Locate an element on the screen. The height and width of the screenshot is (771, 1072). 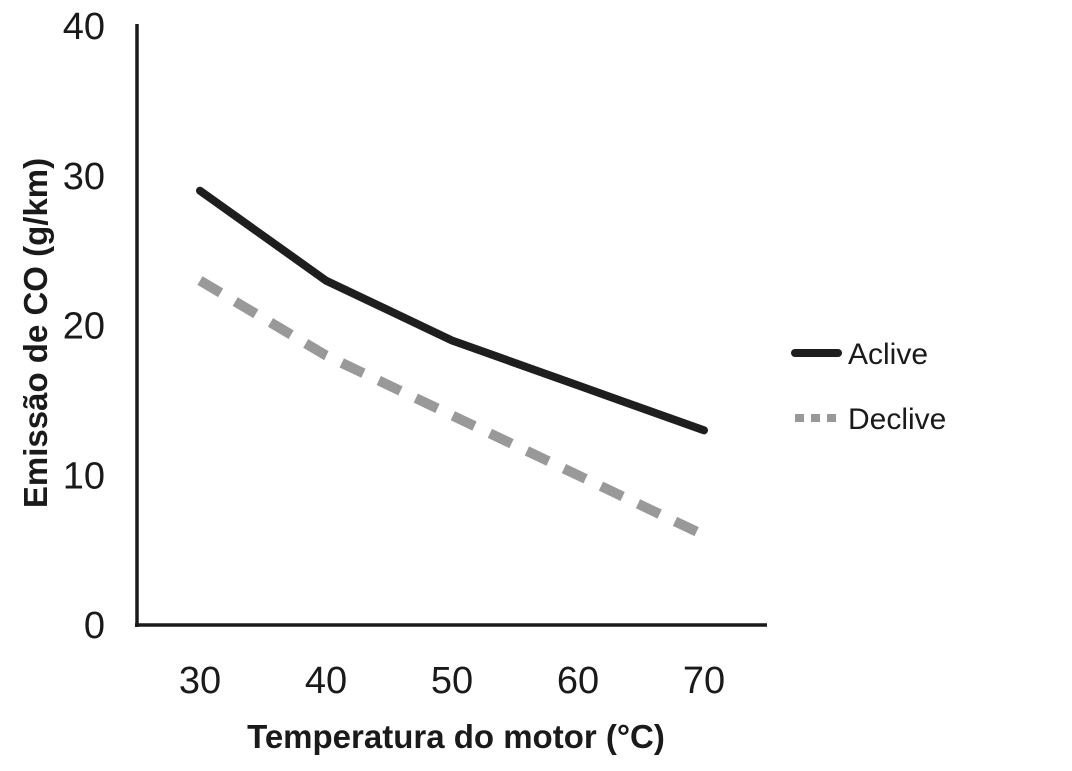
x-axis-title: Temperatura do motor (°C) is located at coordinates (456, 736).